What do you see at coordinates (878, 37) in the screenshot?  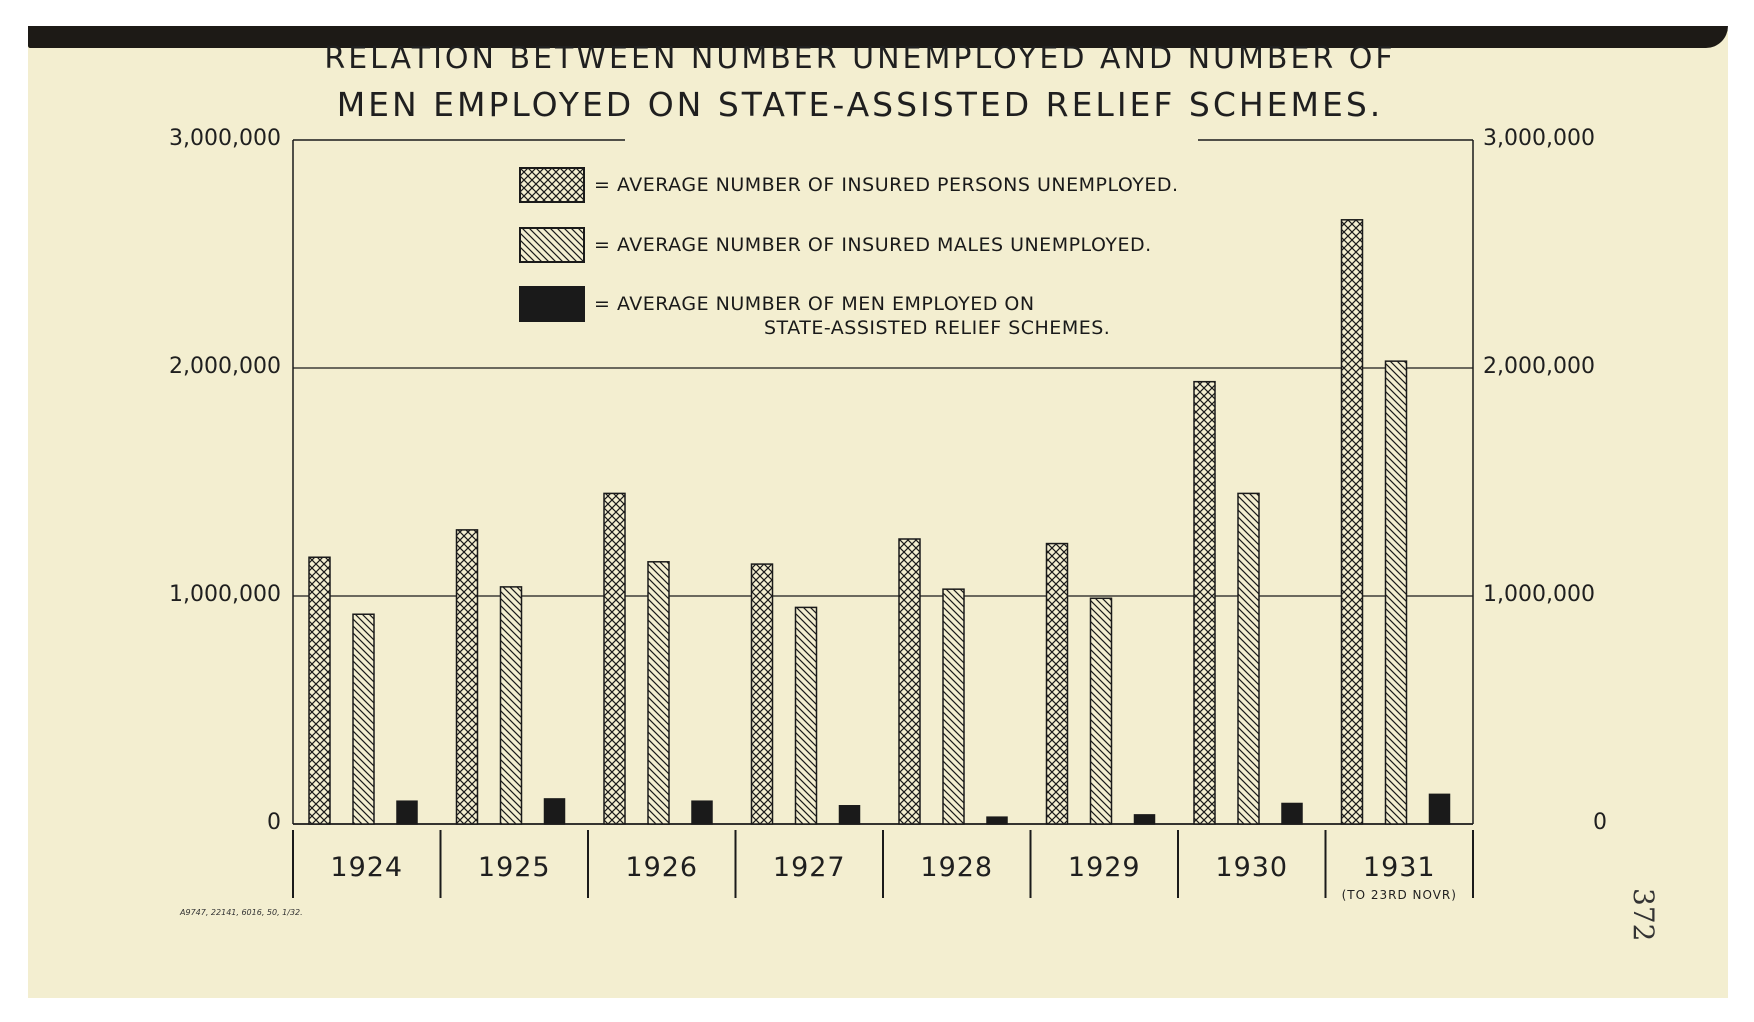 I see `binding-edge` at bounding box center [878, 37].